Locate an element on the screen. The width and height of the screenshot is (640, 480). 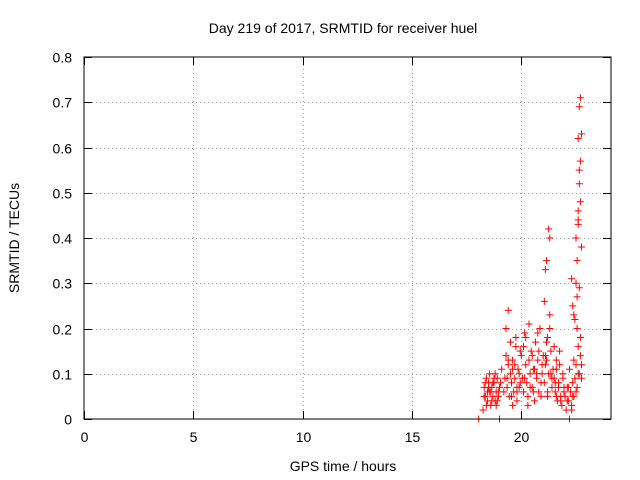
y-tick-label: 0.4 is located at coordinates (63, 239).